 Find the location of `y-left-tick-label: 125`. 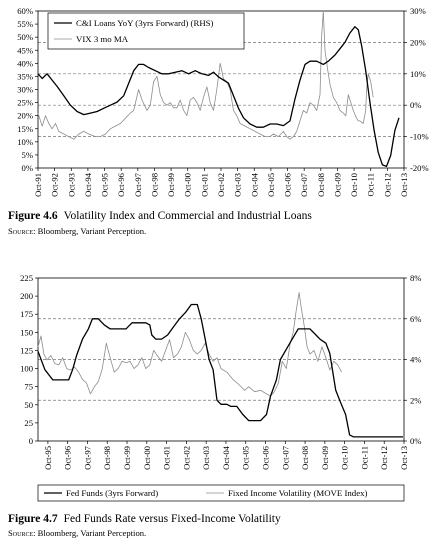

y-left-tick-label: 125 is located at coordinates (26, 350).